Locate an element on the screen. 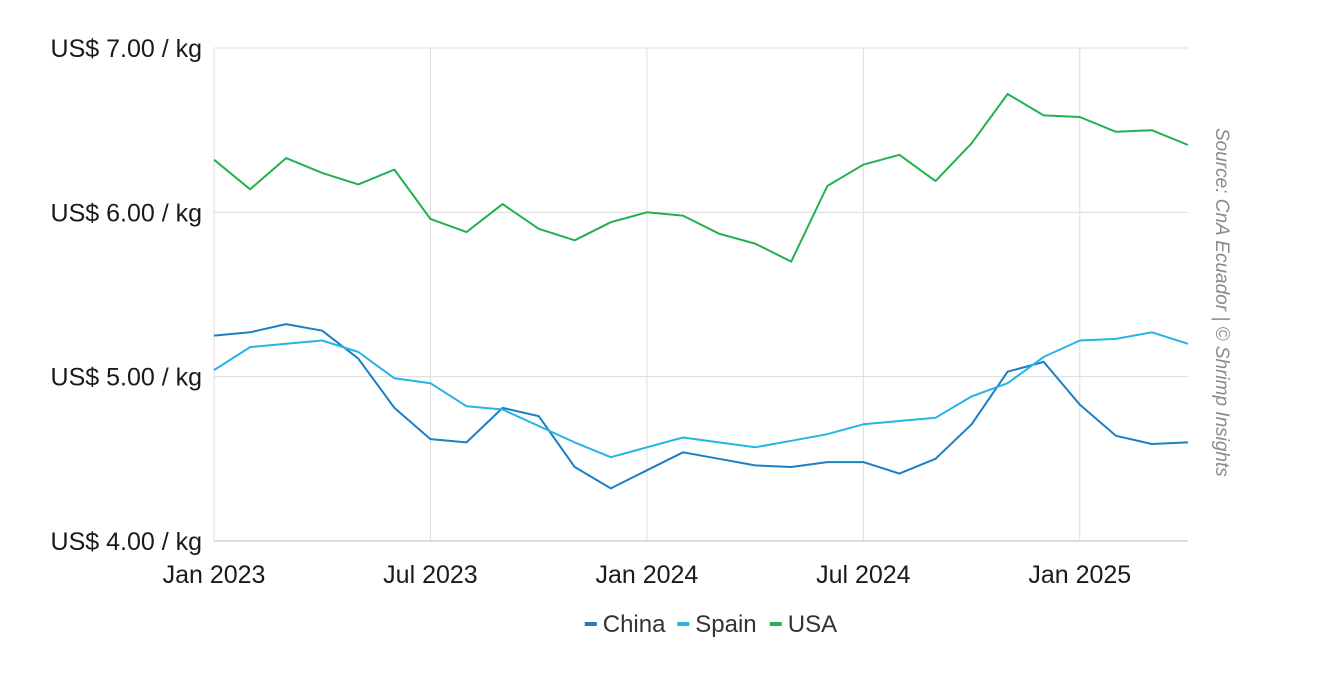 Image resolution: width=1320 pixels, height=674 pixels. legend-item-spain: Spain is located at coordinates (717, 624).